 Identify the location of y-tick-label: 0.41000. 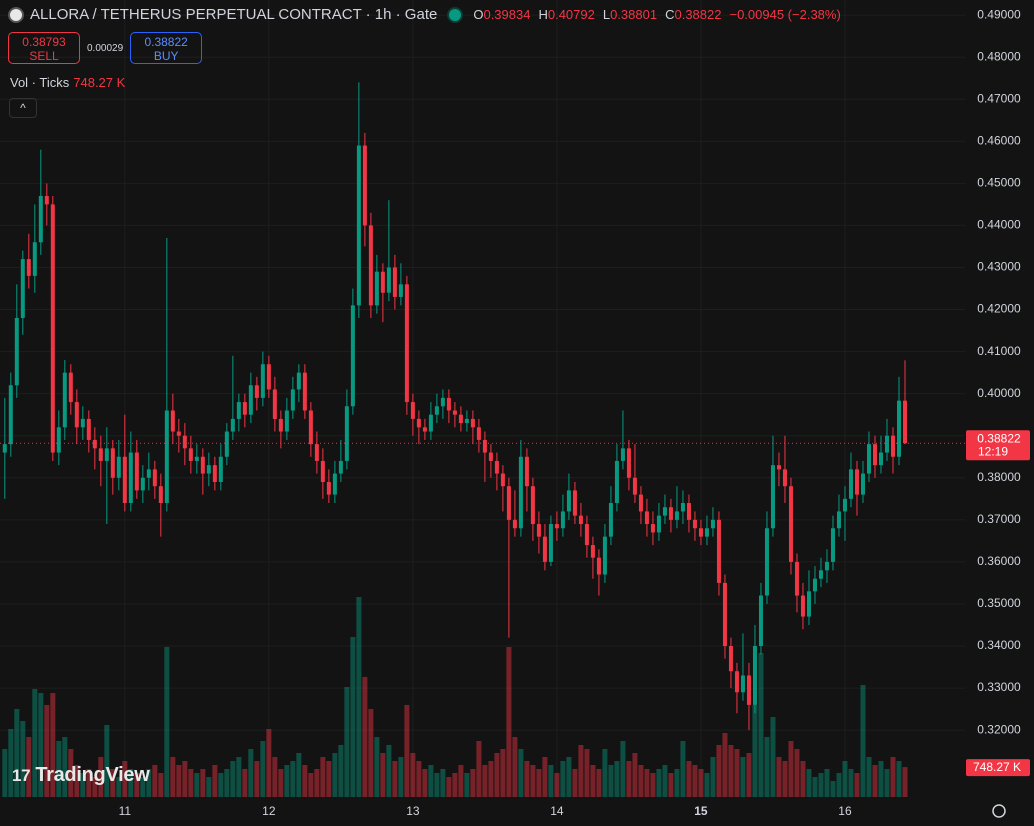
(999, 351).